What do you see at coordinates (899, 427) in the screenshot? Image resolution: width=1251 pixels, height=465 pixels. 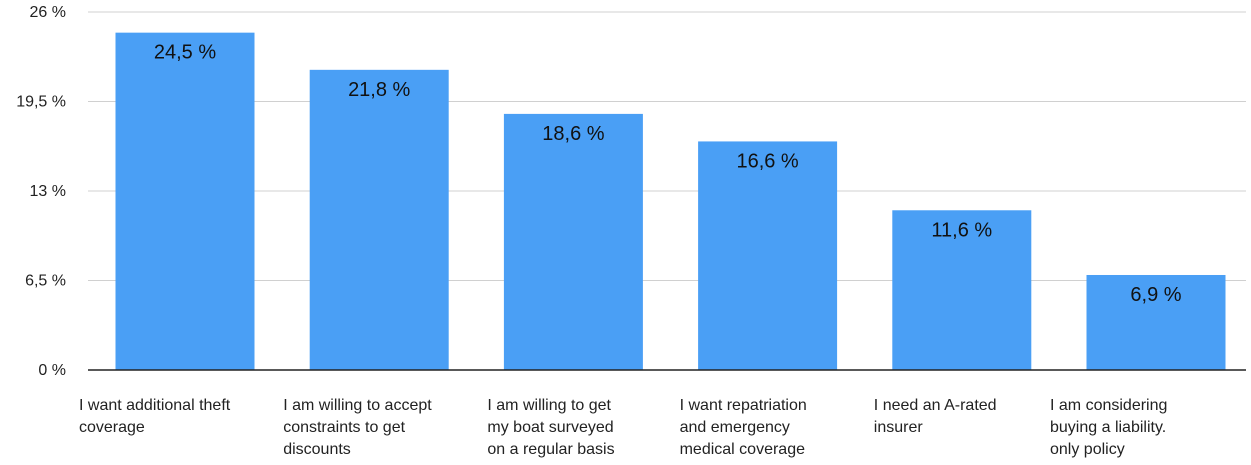 I see `x-category-label-line: insurer` at bounding box center [899, 427].